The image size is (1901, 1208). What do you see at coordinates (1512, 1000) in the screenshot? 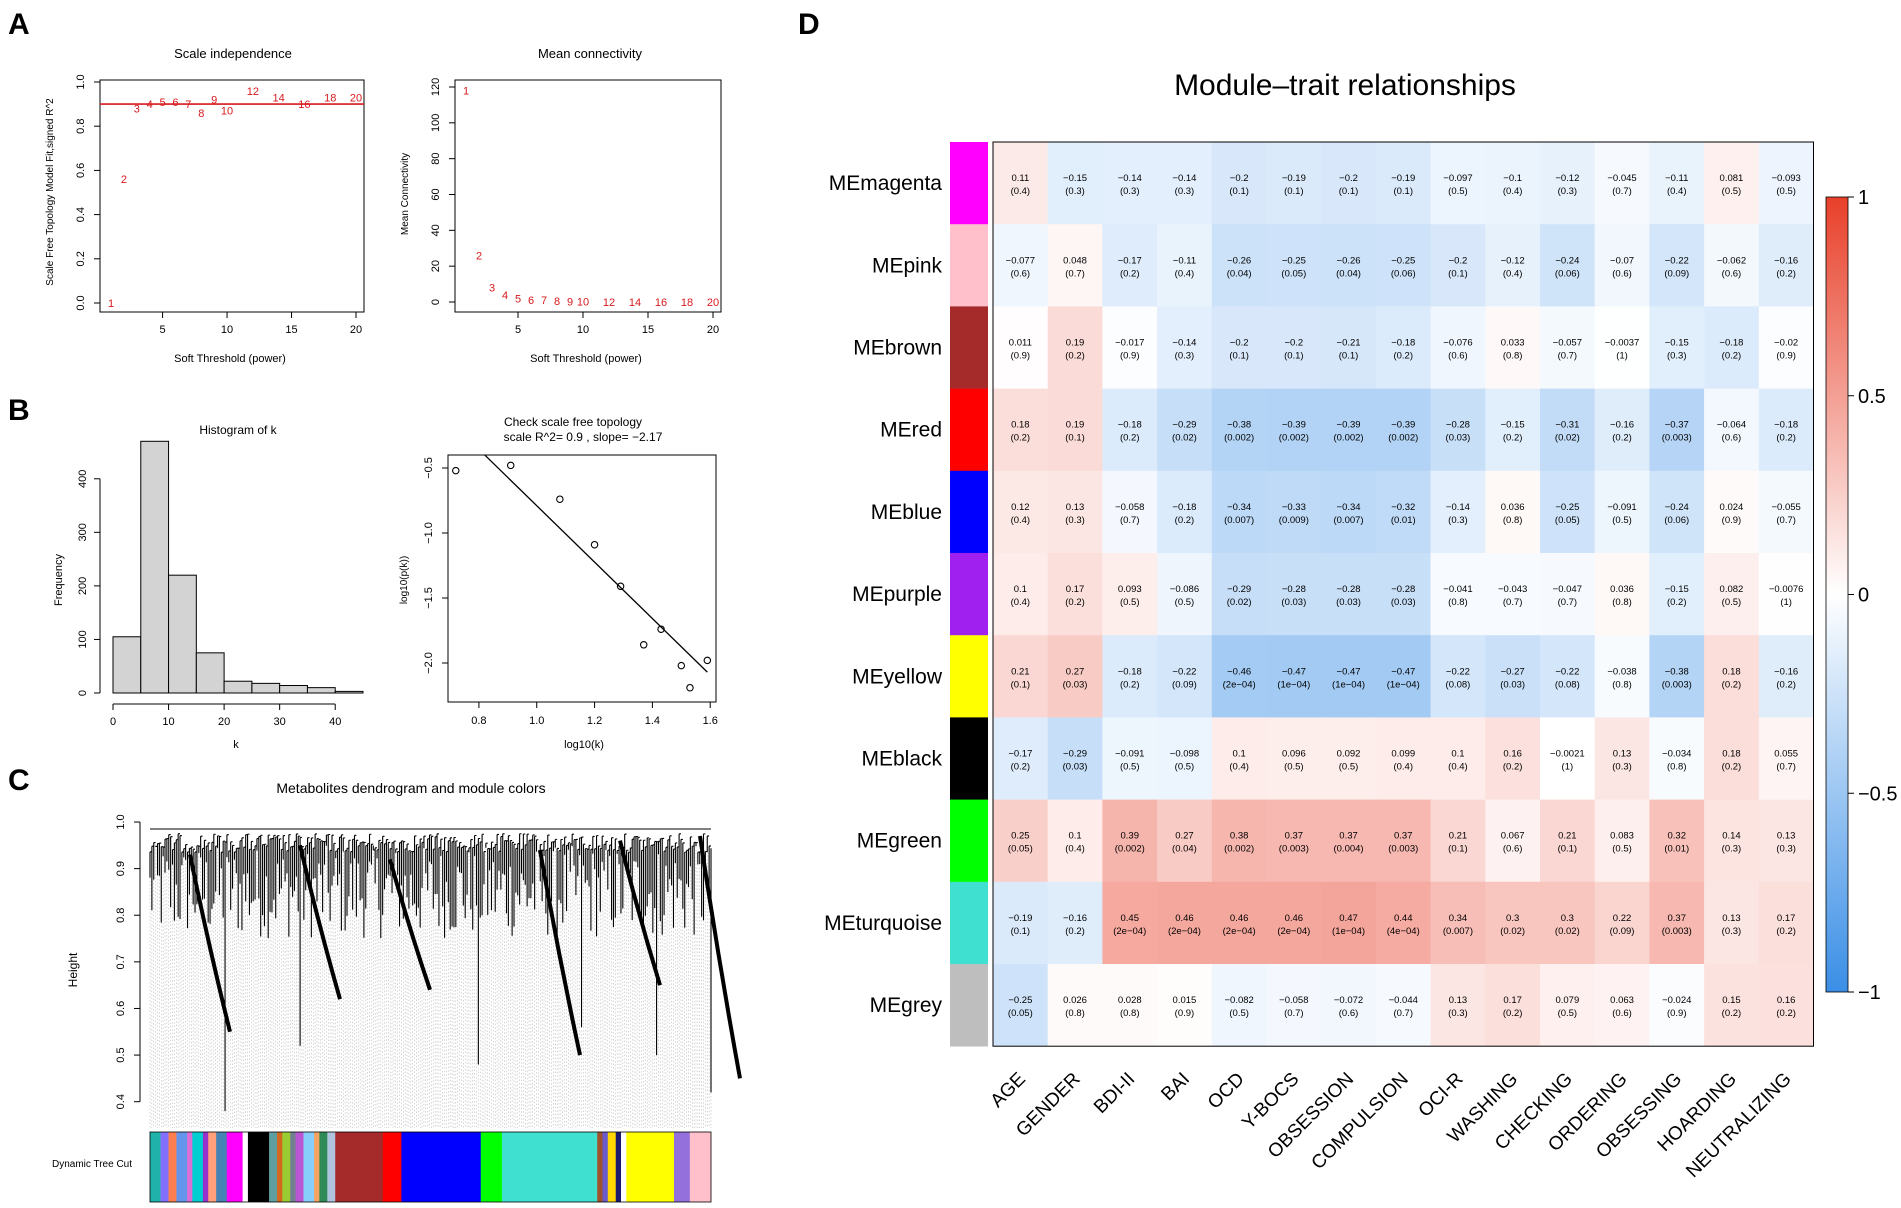
I see `correlation-value: 0.17` at bounding box center [1512, 1000].